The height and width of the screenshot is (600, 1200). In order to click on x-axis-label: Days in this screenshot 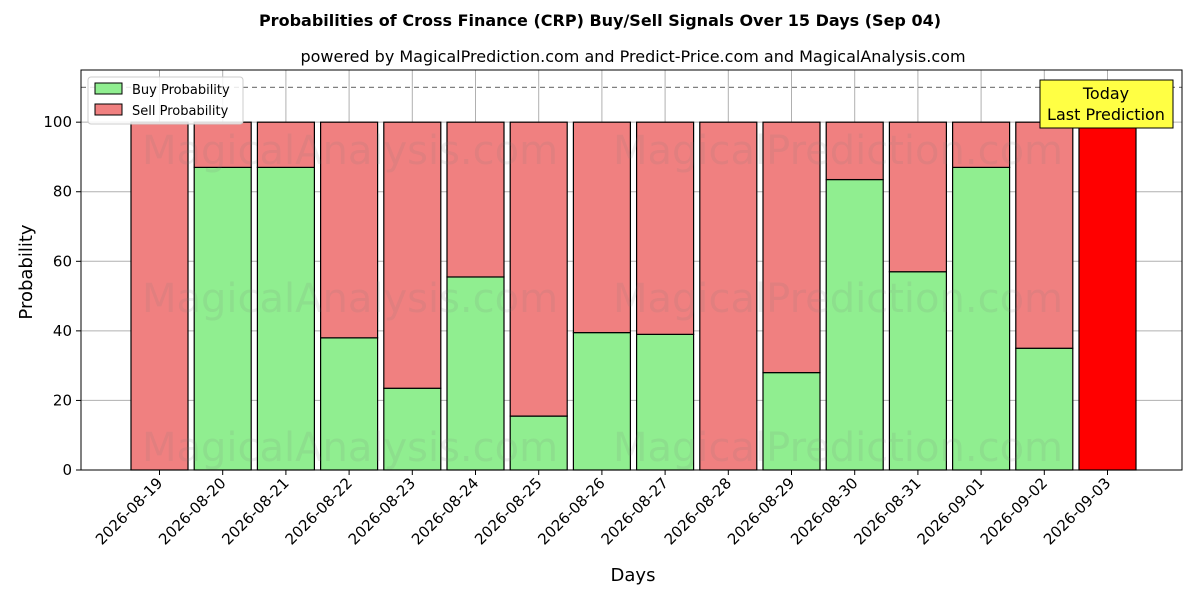, I will do `click(633, 575)`.